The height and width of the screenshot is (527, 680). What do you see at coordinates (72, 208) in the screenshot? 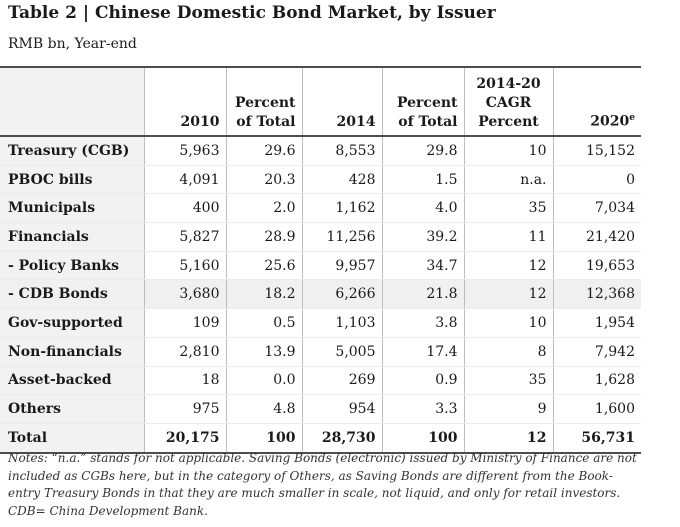
I see `row-label: Municipals` at bounding box center [72, 208].